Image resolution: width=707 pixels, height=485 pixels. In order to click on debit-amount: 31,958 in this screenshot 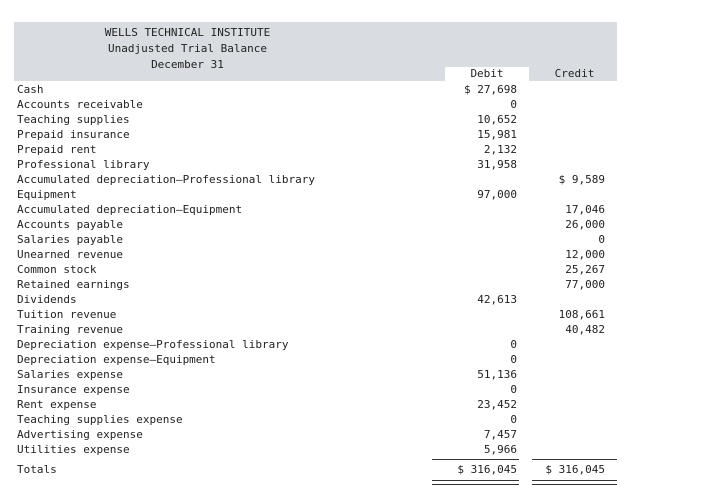, I will do `click(497, 164)`.